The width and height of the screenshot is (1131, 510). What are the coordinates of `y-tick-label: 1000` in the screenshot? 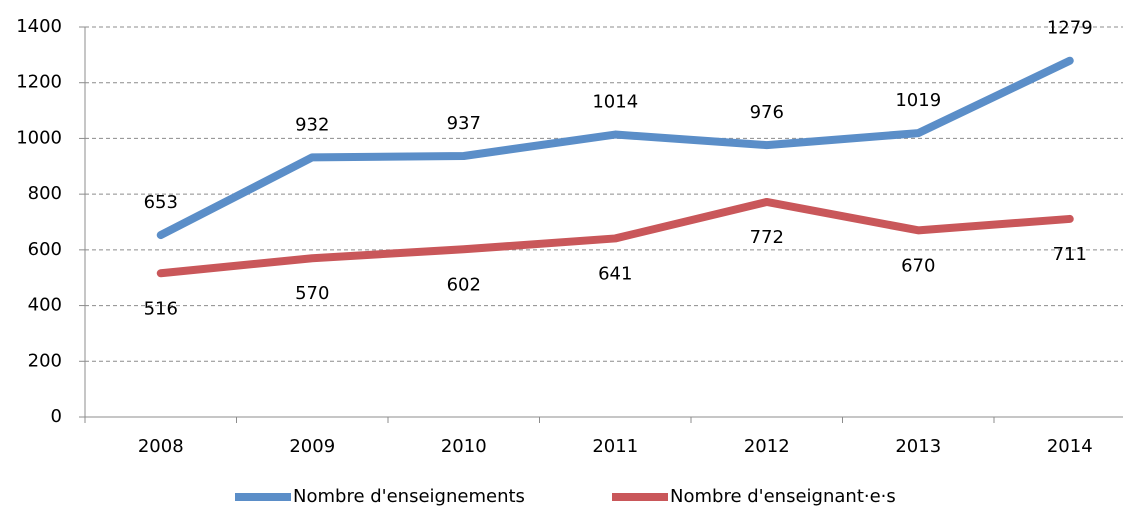 It's located at (39, 137).